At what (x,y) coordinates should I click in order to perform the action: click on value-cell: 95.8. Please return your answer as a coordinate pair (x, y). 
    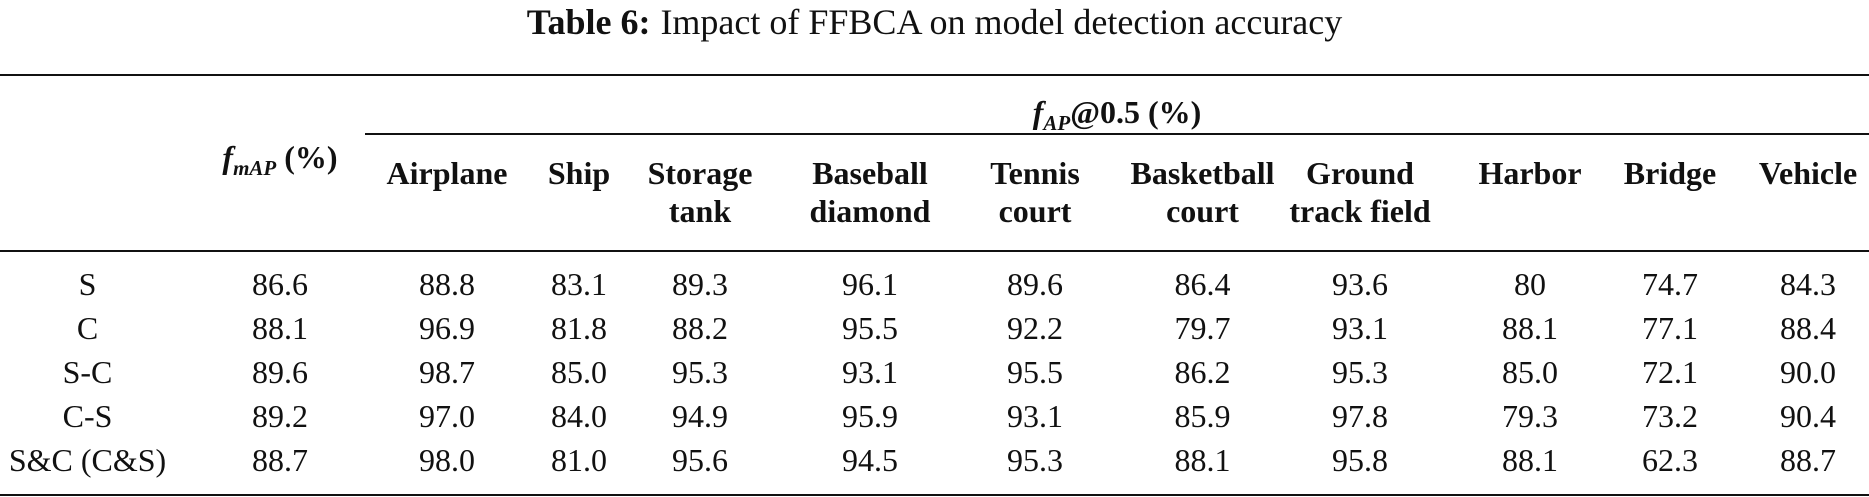
    Looking at the image, I should click on (1360, 460).